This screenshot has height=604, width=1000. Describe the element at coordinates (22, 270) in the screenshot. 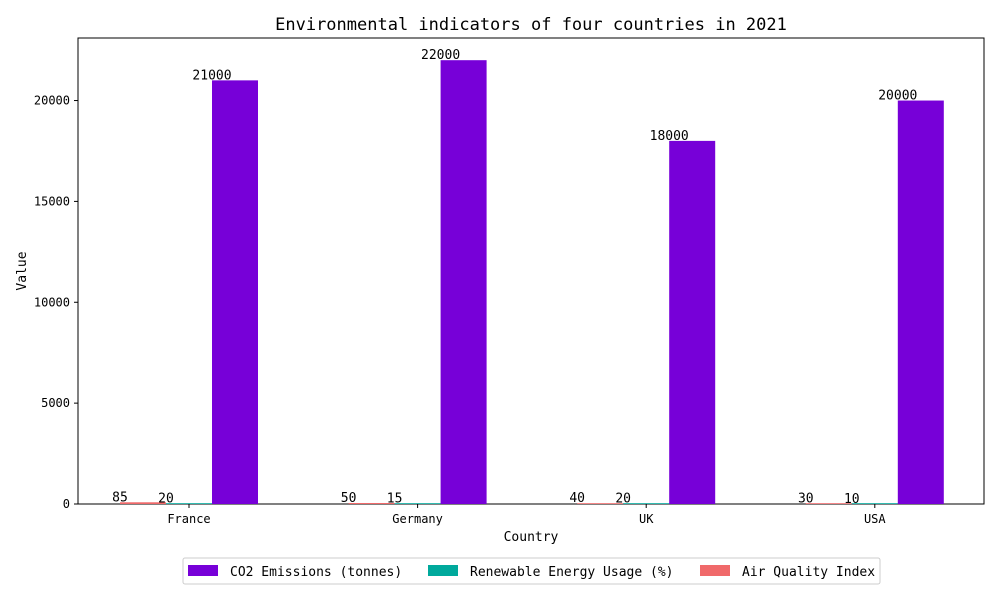

I see `y-axis-label: Value` at that location.